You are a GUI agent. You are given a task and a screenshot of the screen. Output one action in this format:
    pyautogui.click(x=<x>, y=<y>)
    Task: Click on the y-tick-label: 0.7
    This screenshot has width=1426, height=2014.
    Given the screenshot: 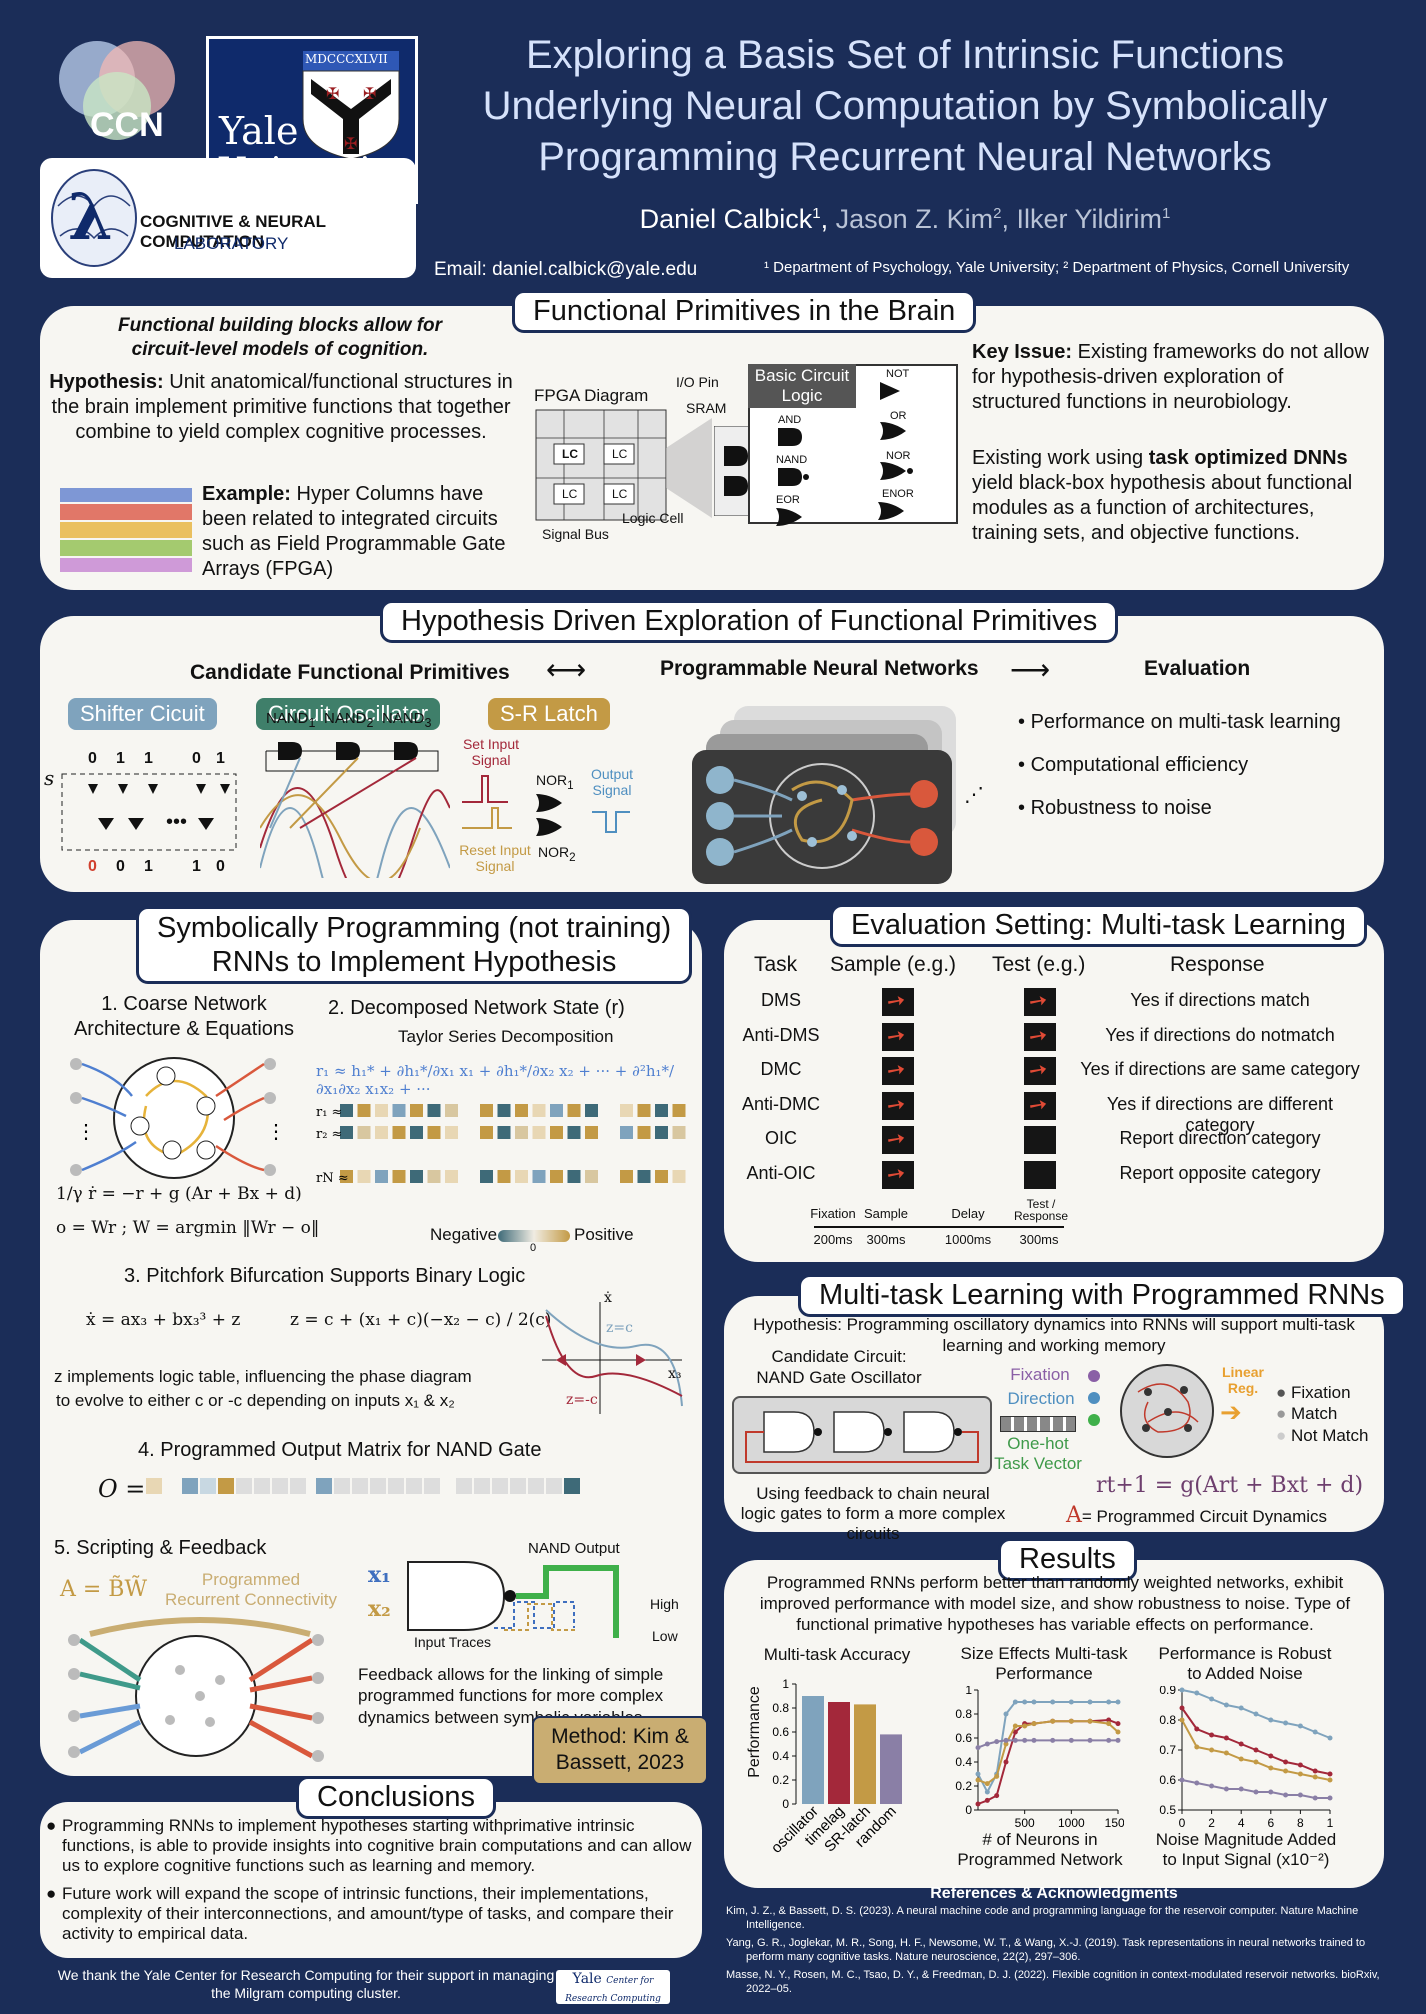 What is the action you would take?
    pyautogui.click(x=1167, y=1750)
    